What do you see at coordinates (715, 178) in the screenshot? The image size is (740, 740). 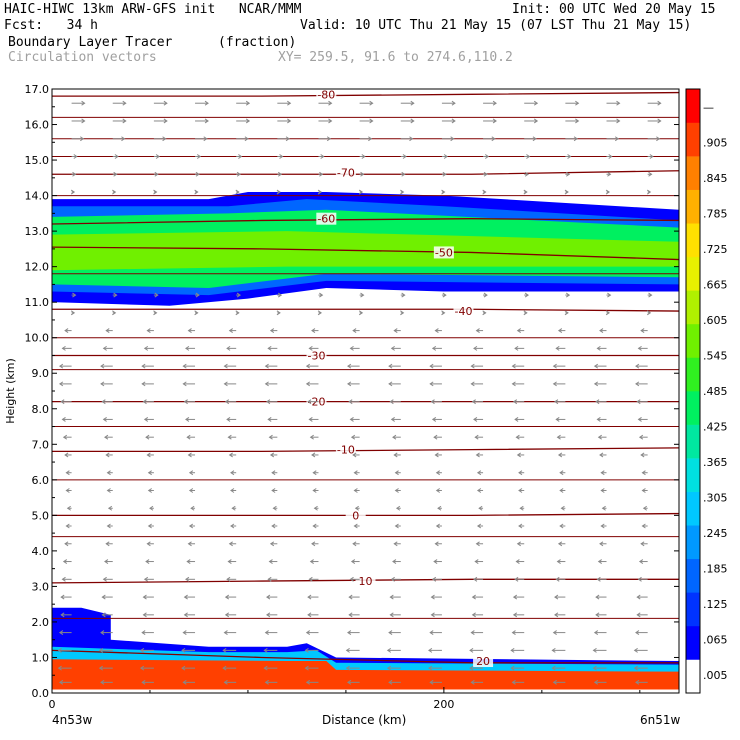 I see `colorbar-label: .845` at bounding box center [715, 178].